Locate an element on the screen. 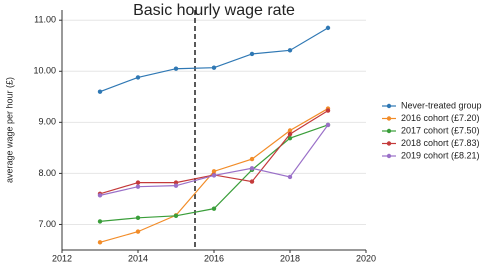 The width and height of the screenshot is (500, 264). legend-label: 2018 cohort (£7.83) is located at coordinates (440, 143).